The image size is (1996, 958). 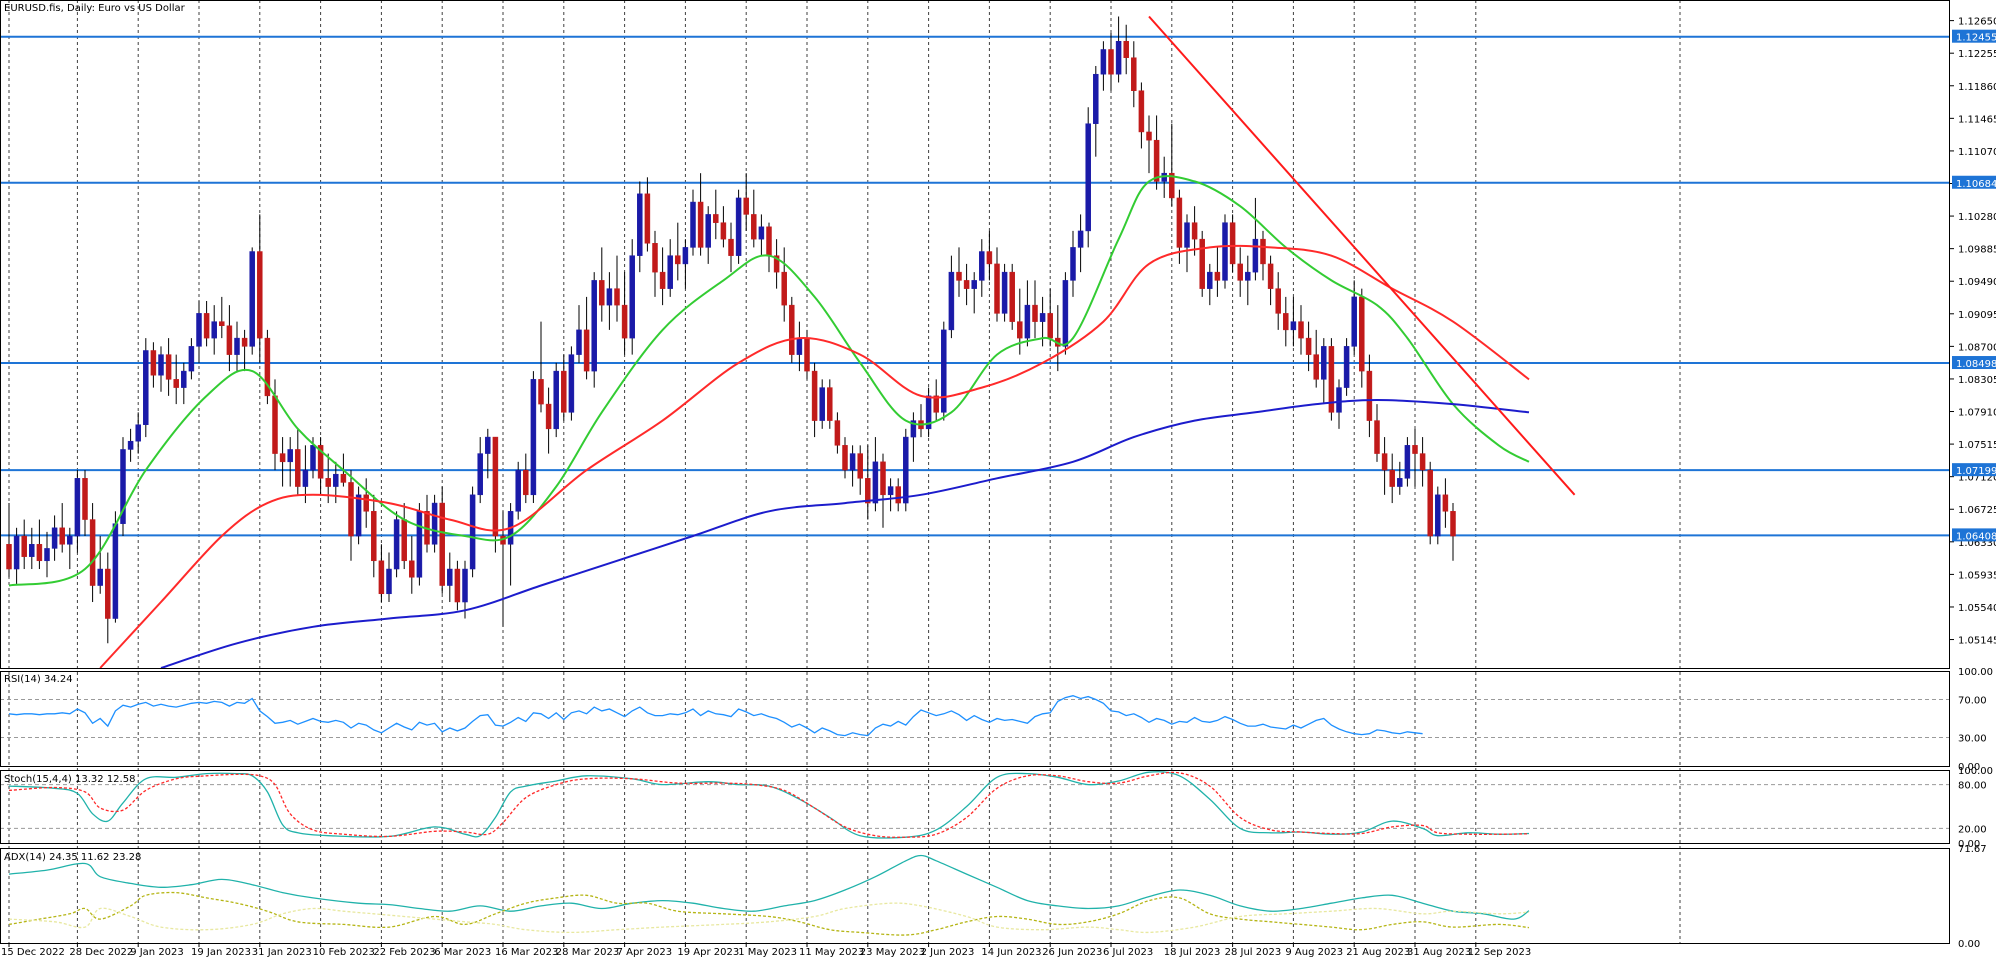 What do you see at coordinates (33, 952) in the screenshot?
I see `date-tick-label: 15 Dec 2022` at bounding box center [33, 952].